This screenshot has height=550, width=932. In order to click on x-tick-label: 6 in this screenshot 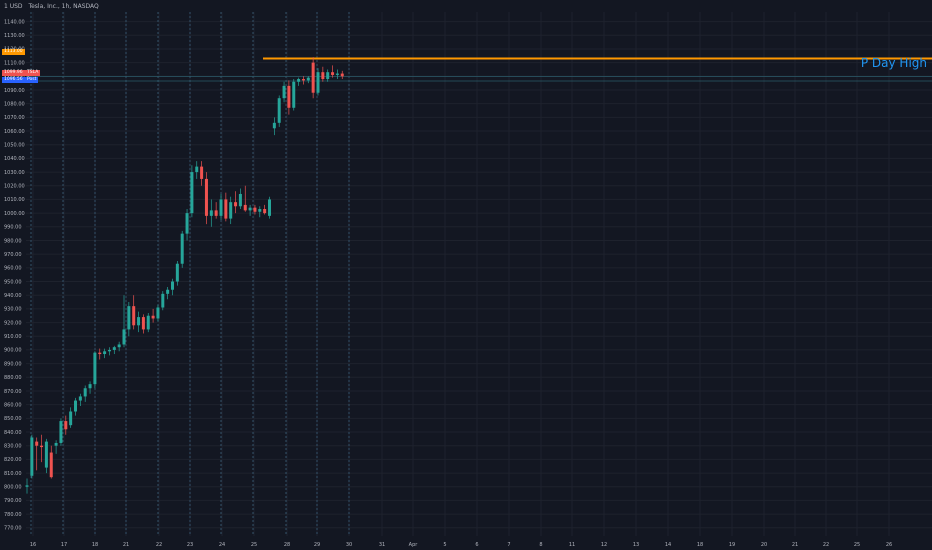, I will do `click(476, 545)`.